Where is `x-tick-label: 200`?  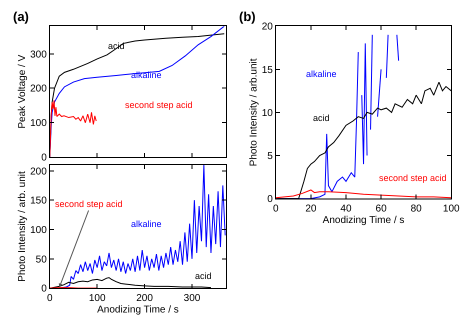
x-tick-label: 200 is located at coordinates (145, 298).